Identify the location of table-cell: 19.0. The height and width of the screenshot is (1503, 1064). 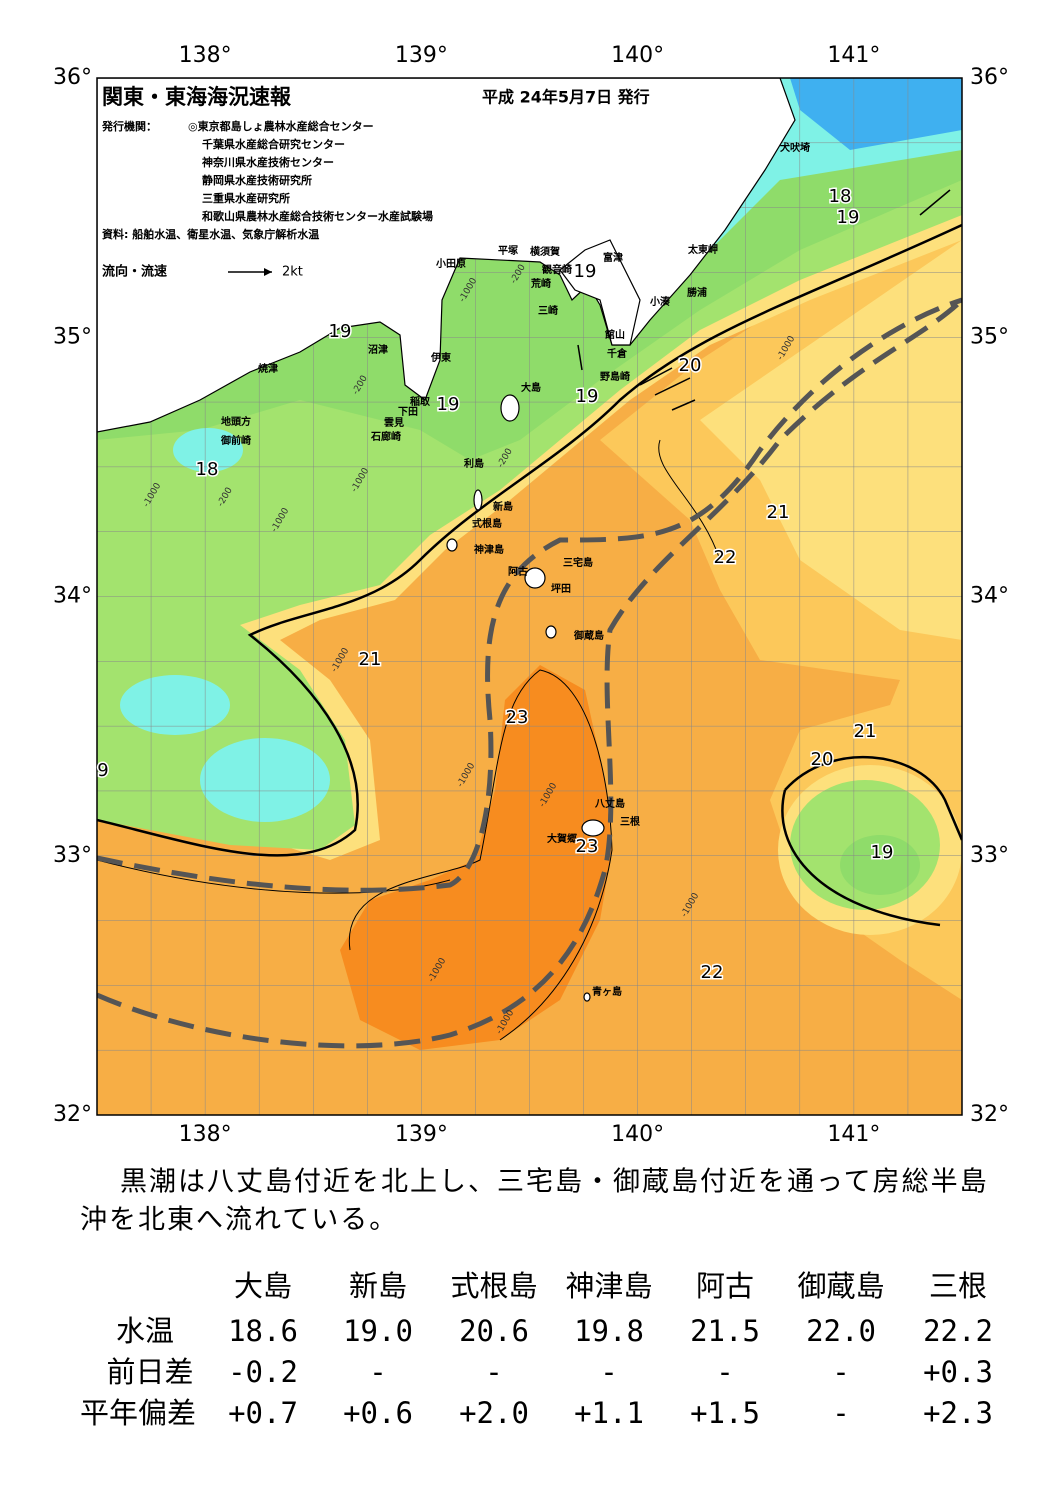
(378, 1331).